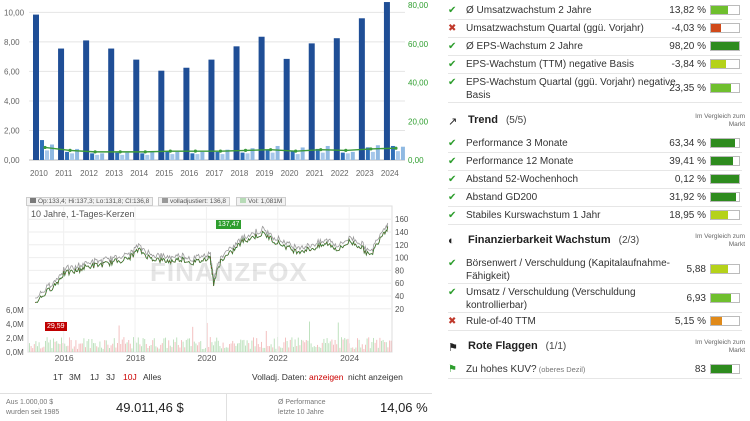  What do you see at coordinates (595, 102) in the screenshot?
I see `row-divider` at bounding box center [595, 102].